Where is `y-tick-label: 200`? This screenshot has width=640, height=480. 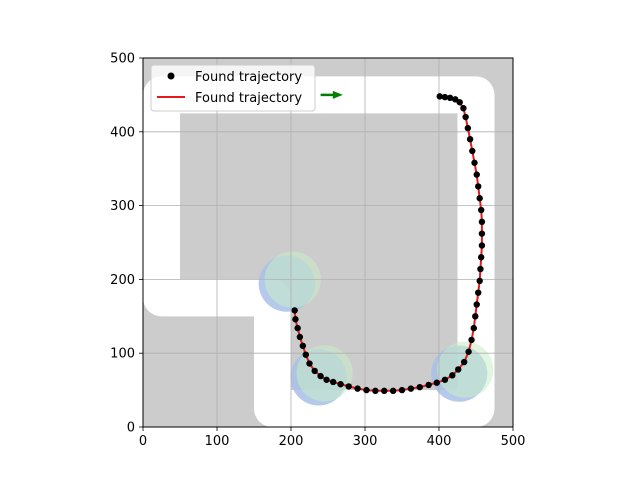
y-tick-label: 200 is located at coordinates (122, 280).